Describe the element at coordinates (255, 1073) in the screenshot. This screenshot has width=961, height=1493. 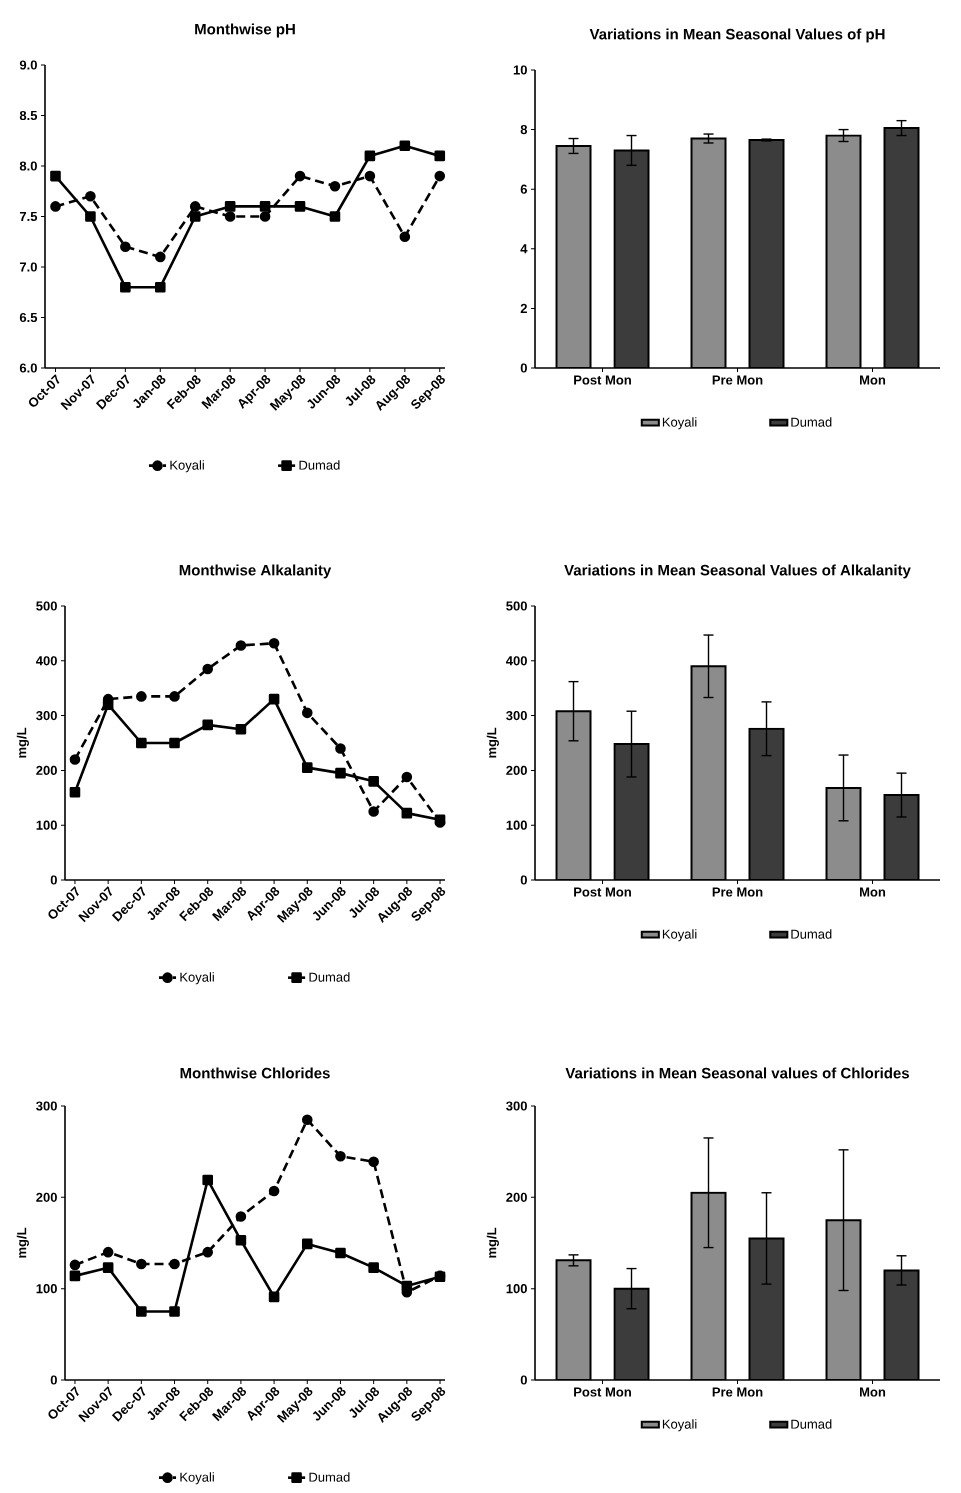
I see `chart-title: Monthwise Chlorides` at that location.